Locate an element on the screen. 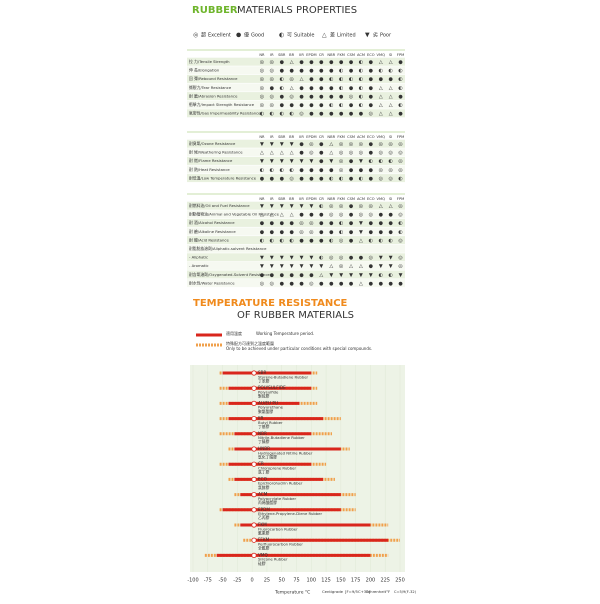  x-tick-label: 0 is located at coordinates (252, 581).